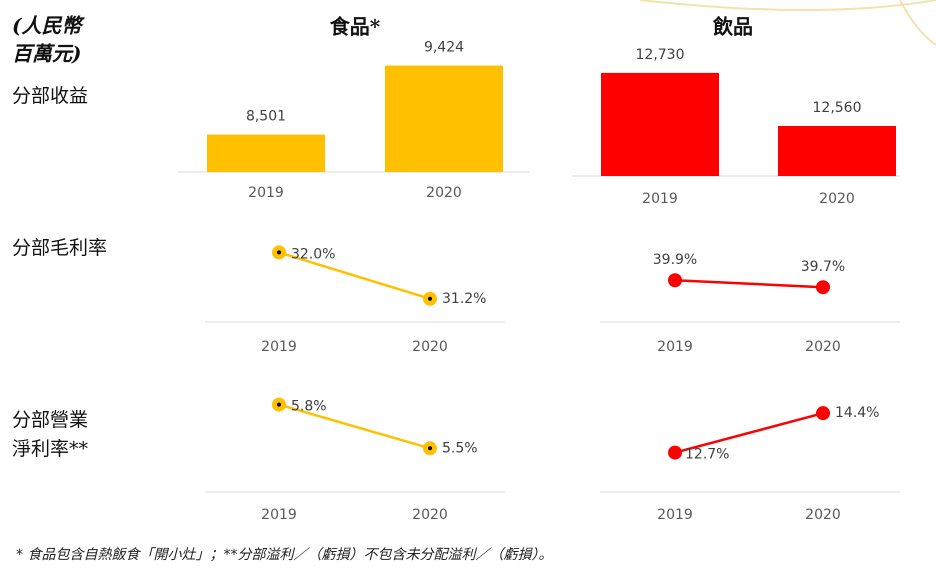  I want to click on data-label: 9,424, so click(444, 48).